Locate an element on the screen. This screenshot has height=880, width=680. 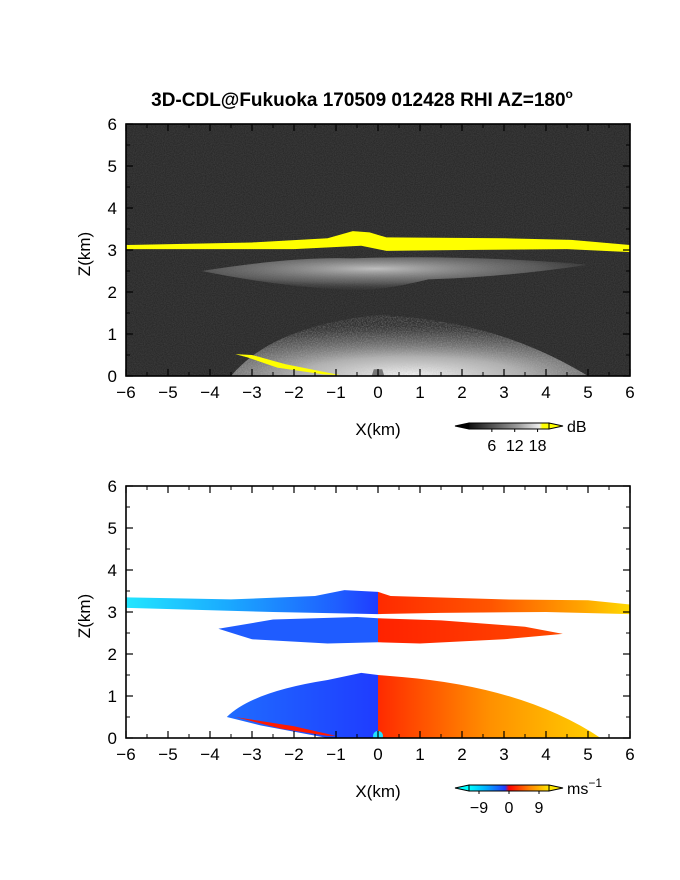
ground-streak is located at coordinates (288, 365).